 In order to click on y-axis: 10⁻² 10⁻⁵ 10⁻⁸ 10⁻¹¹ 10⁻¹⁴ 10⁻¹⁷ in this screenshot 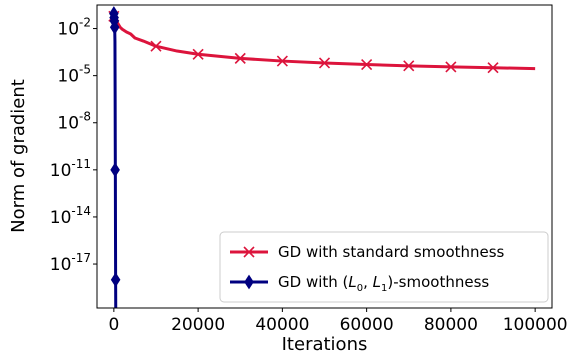, I will do `click(73, 145)`.